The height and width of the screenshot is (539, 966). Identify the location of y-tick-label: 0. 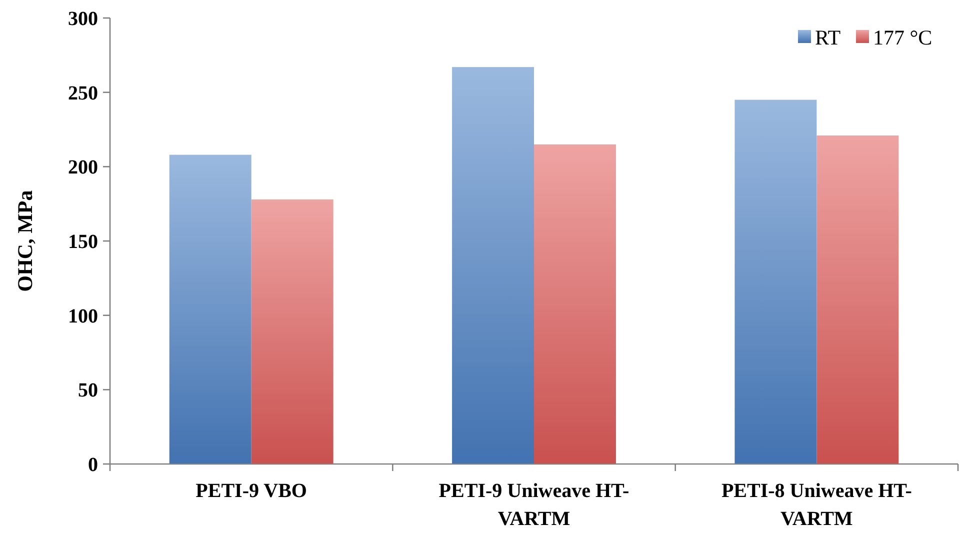
(93, 465).